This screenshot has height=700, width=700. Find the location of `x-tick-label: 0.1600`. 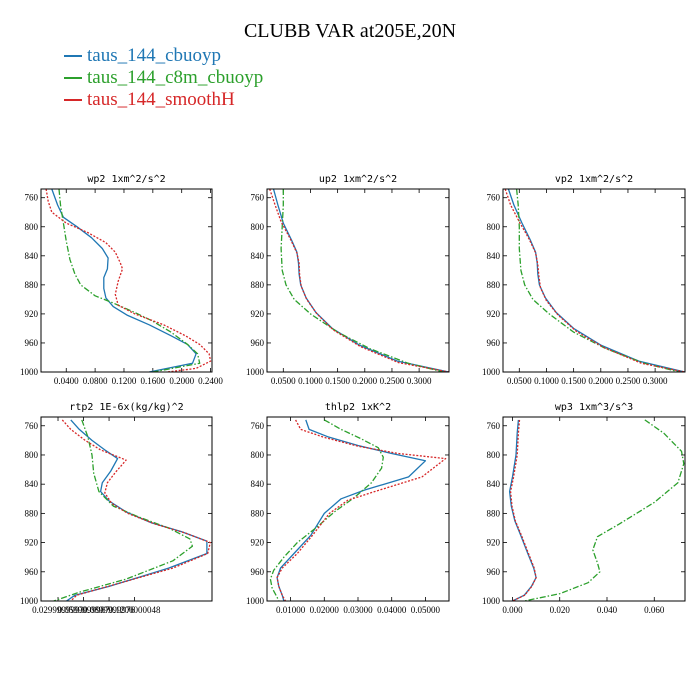

x-tick-label: 0.1600 is located at coordinates (152, 381).